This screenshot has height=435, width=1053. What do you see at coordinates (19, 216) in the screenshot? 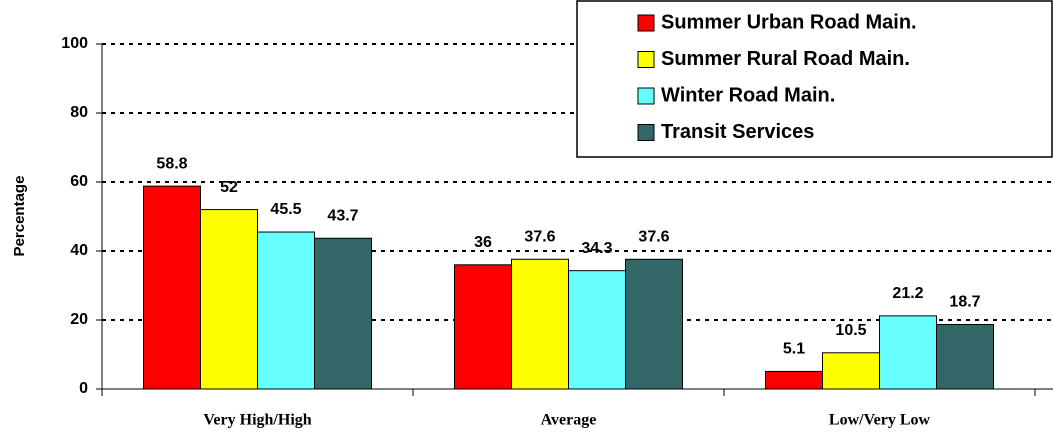
I see `y-axis-label: Percentage` at bounding box center [19, 216].